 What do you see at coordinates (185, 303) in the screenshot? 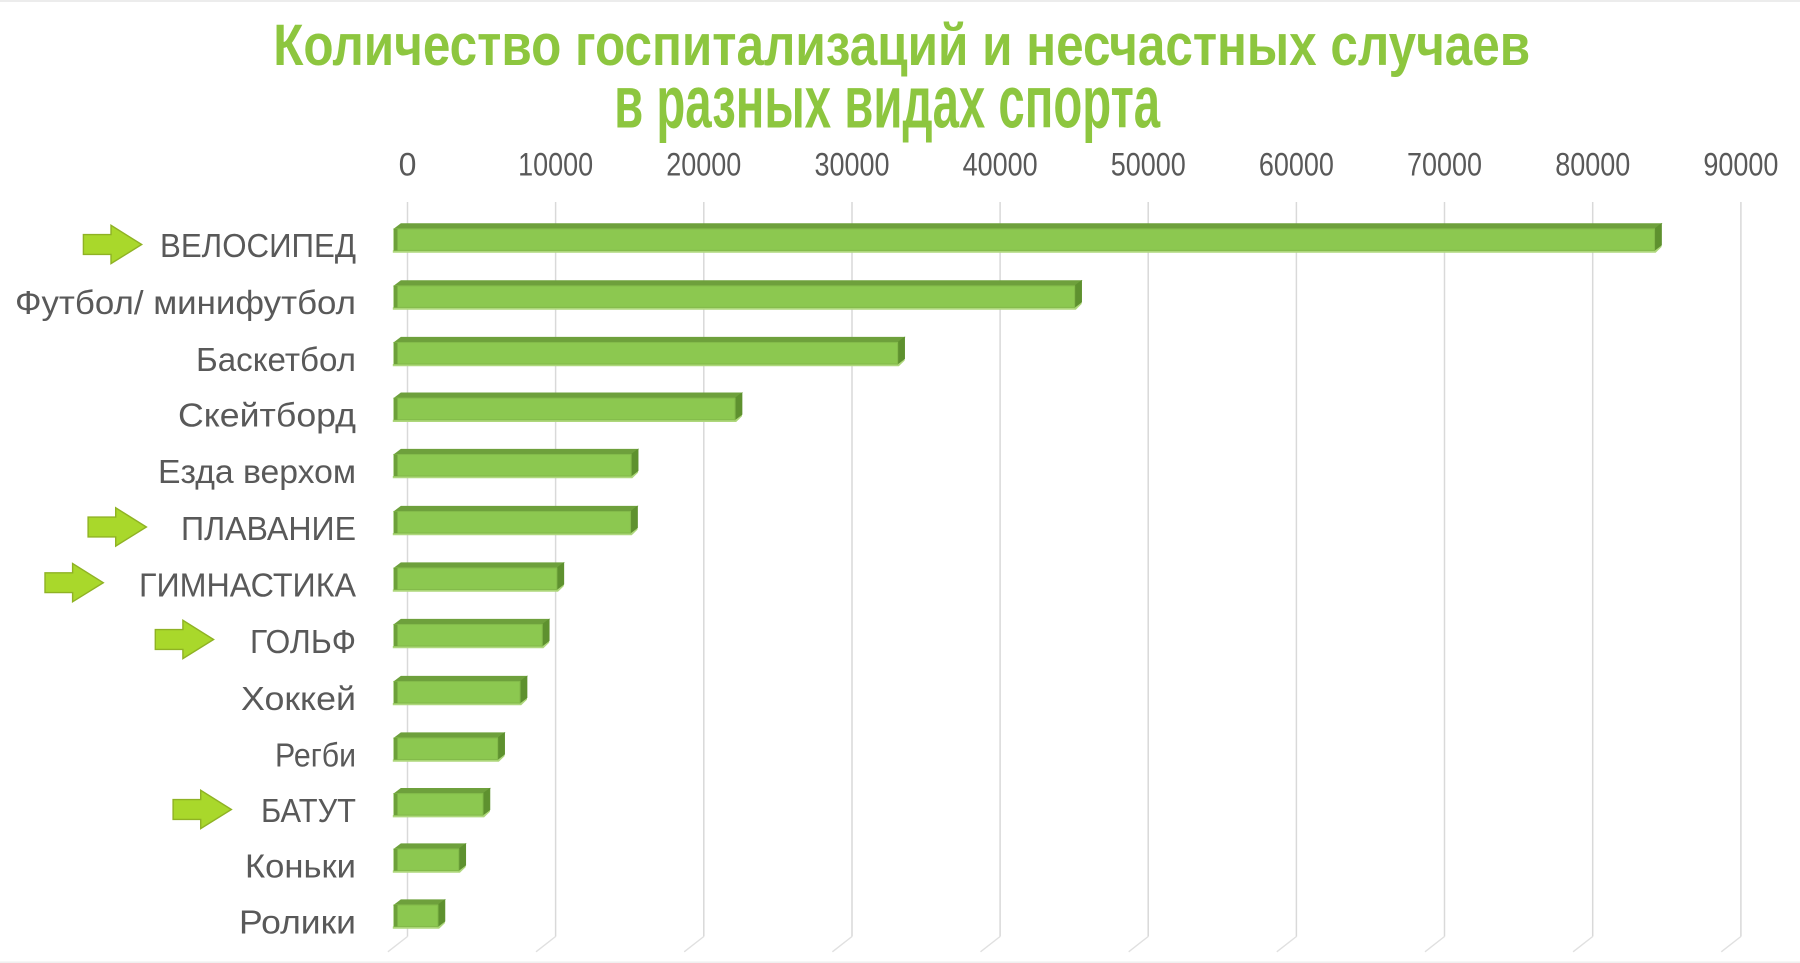
I see `svg-text: Футбол/ минифутбол` at bounding box center [185, 303].